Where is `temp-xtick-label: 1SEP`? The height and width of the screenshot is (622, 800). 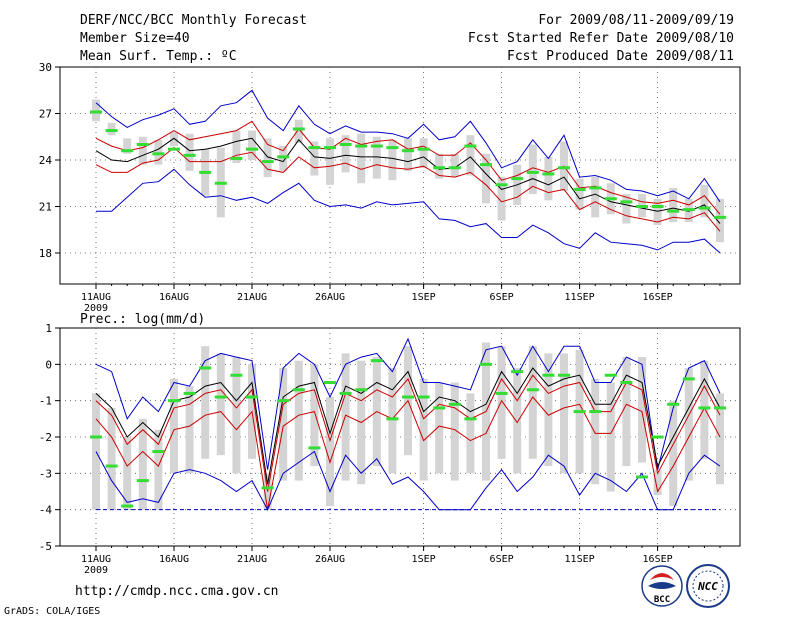
temp-xtick-label: 1SEP is located at coordinates (424, 297).